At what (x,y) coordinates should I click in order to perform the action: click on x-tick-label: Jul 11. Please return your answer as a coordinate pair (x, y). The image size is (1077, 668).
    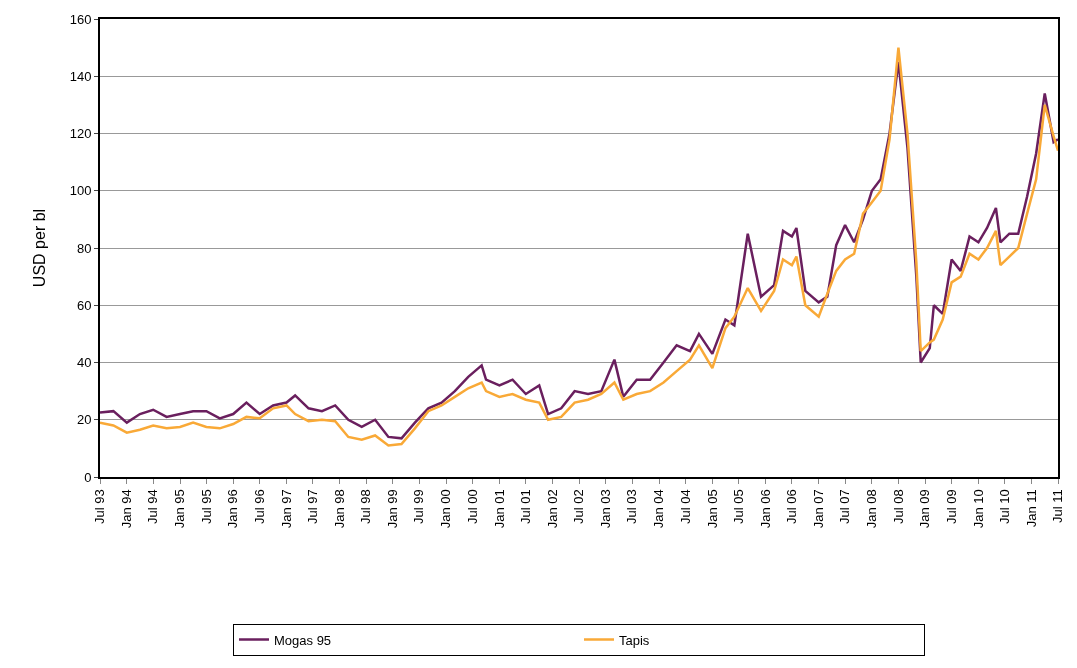
    Looking at the image, I should click on (1058, 506).